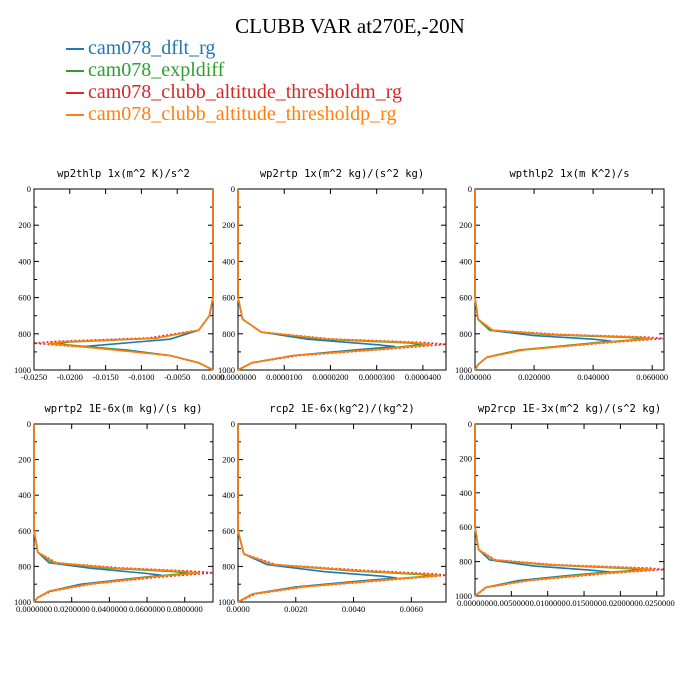 This screenshot has width=700, height=700. What do you see at coordinates (245, 92) in the screenshot?
I see `legend-label: cam078_clubb_altitude_thresholdm_rg` at bounding box center [245, 92].